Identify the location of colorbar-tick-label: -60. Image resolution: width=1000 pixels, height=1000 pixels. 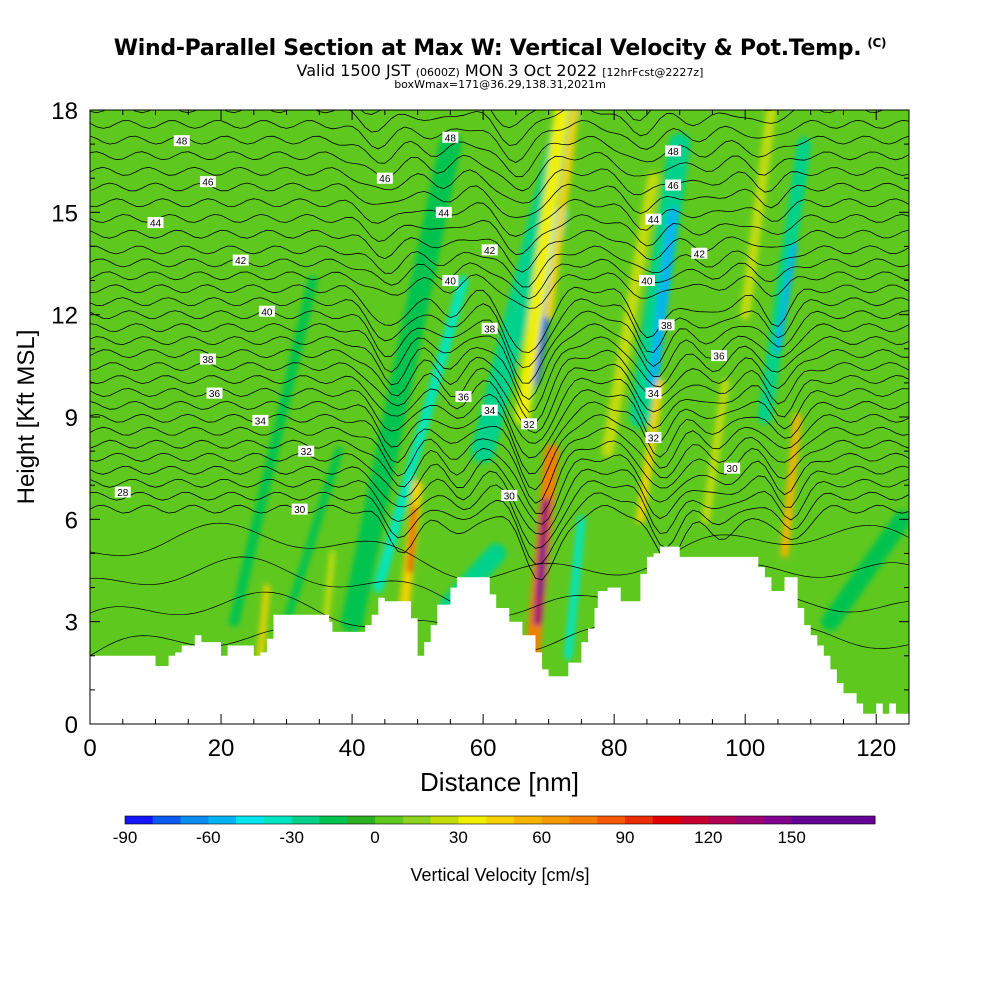
(208, 837).